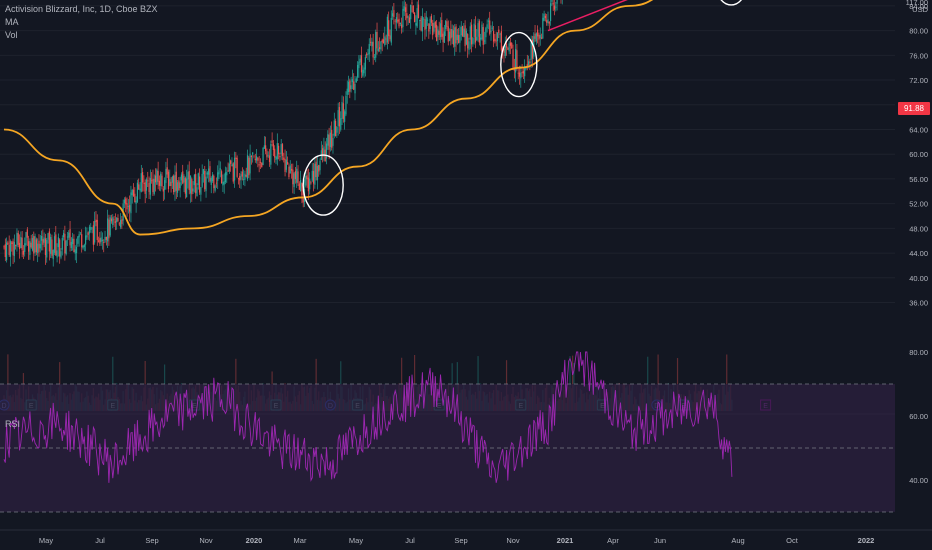 Image resolution: width=932 pixels, height=550 pixels. I want to click on price-tick-label: 80.00, so click(918, 31).